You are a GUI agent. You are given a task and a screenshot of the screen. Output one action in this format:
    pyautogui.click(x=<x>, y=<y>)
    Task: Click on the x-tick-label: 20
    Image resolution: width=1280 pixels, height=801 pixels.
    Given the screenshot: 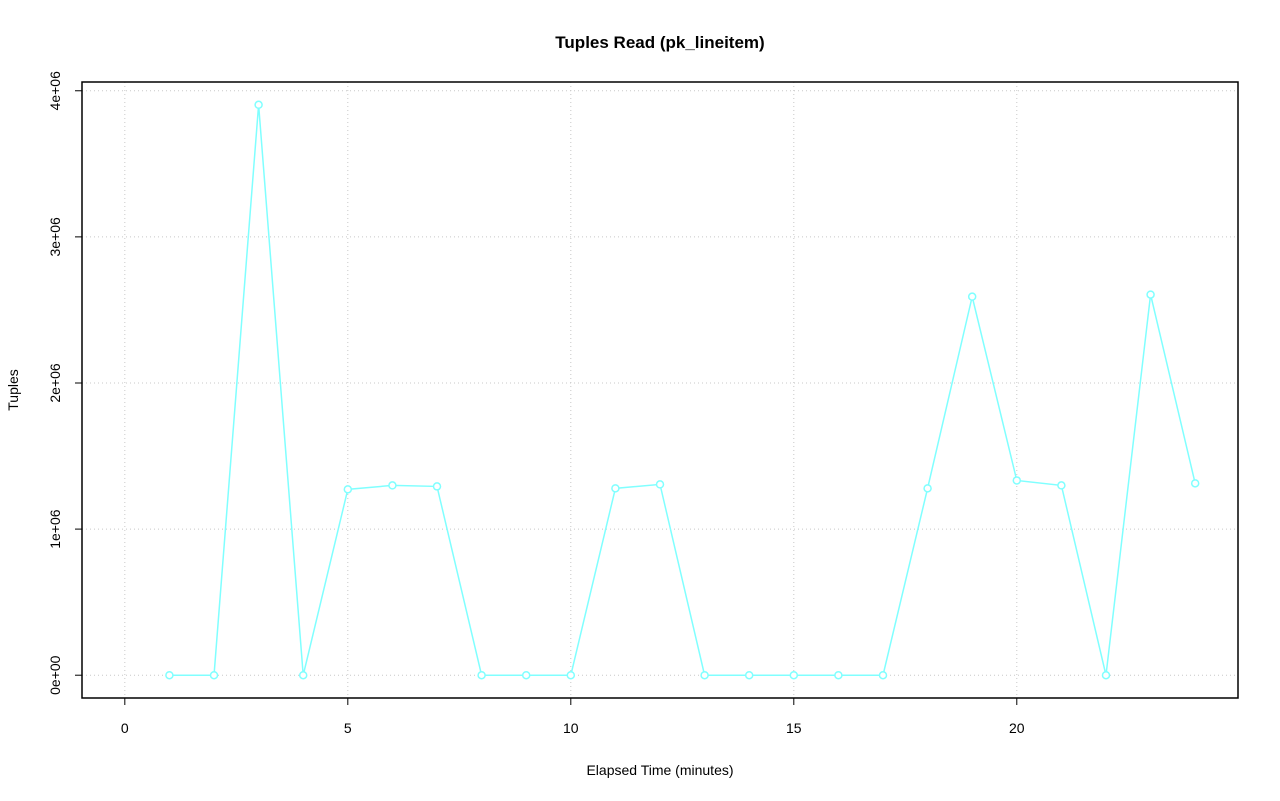 What is the action you would take?
    pyautogui.click(x=1017, y=728)
    